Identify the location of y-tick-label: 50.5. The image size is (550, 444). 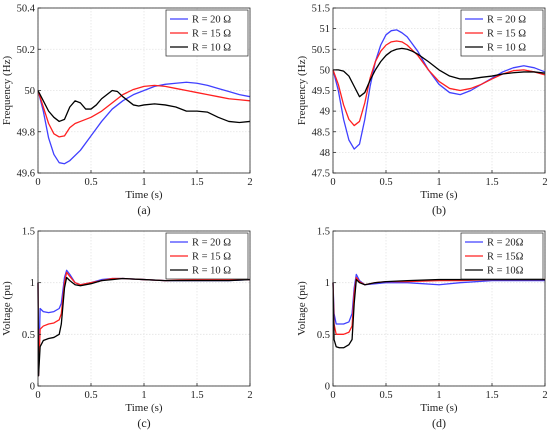
(321, 50).